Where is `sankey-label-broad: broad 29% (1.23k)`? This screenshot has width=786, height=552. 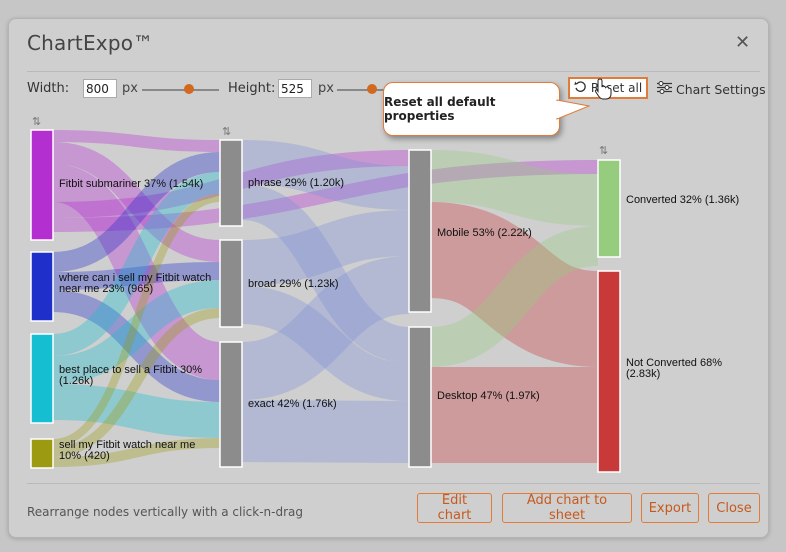 sankey-label-broad: broad 29% (1.23k) is located at coordinates (293, 284).